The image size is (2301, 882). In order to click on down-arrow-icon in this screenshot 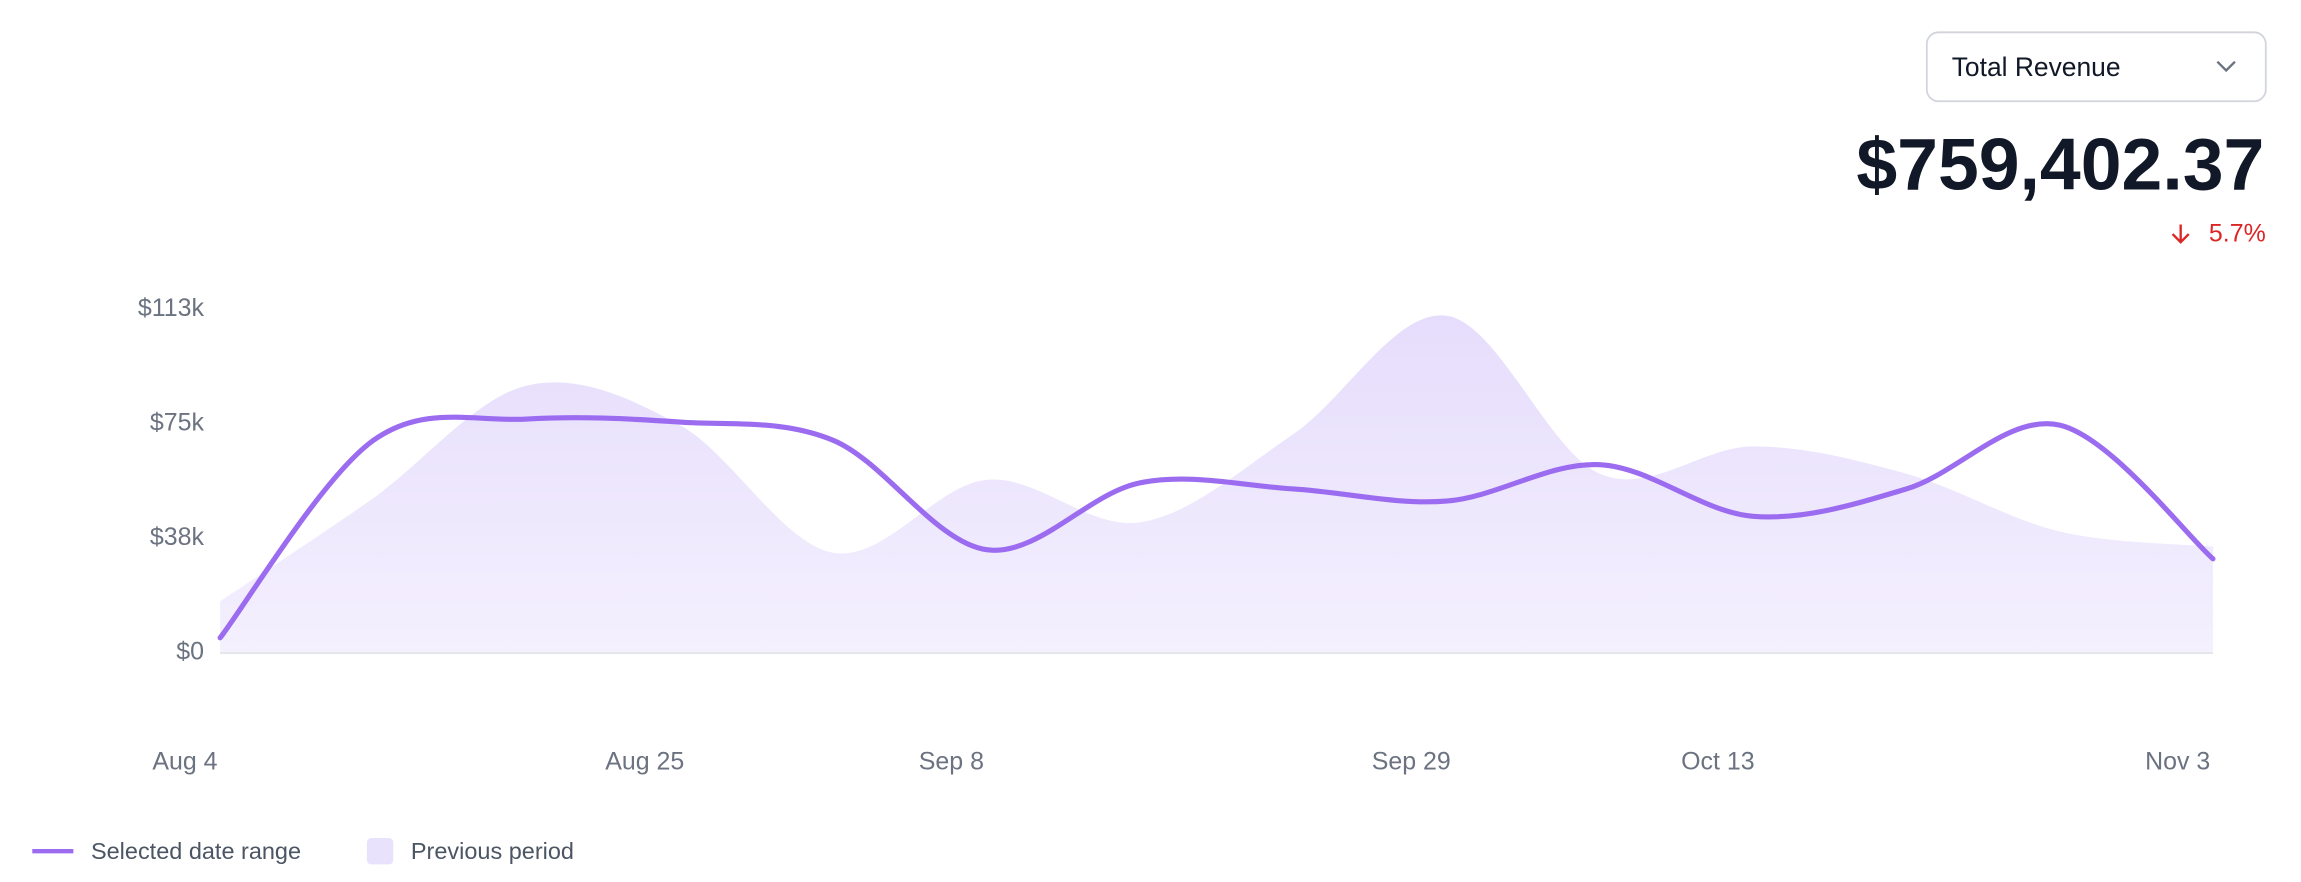, I will do `click(2180, 234)`.